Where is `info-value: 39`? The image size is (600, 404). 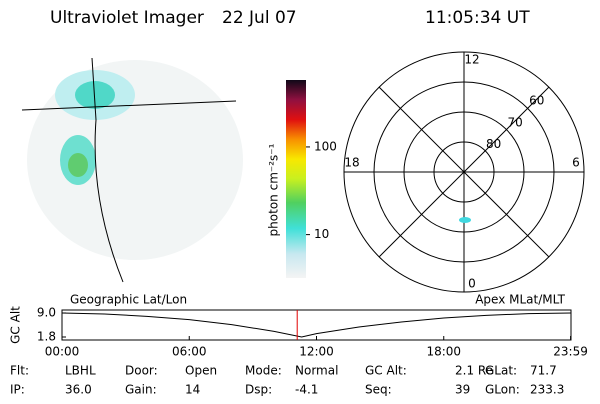 info-value: 39 is located at coordinates (462, 390).